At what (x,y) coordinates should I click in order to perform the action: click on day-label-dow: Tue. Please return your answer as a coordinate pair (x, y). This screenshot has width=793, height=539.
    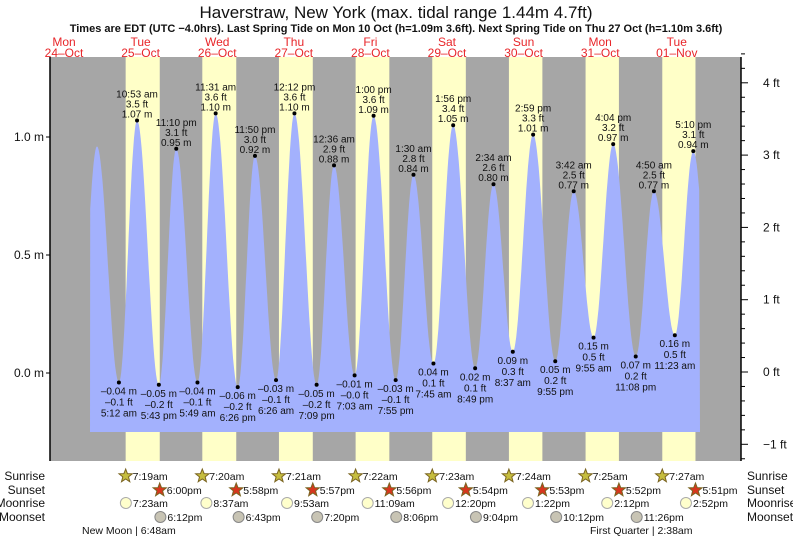
    Looking at the image, I should click on (677, 42).